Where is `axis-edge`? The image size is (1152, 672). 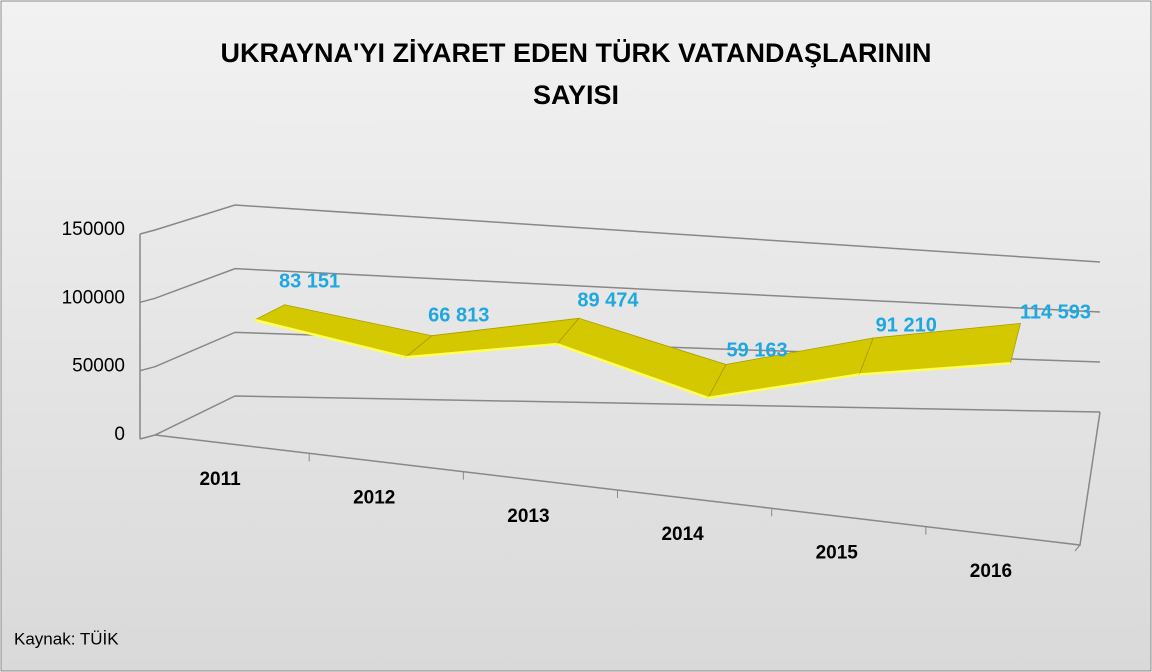 axis-edge is located at coordinates (1077, 548).